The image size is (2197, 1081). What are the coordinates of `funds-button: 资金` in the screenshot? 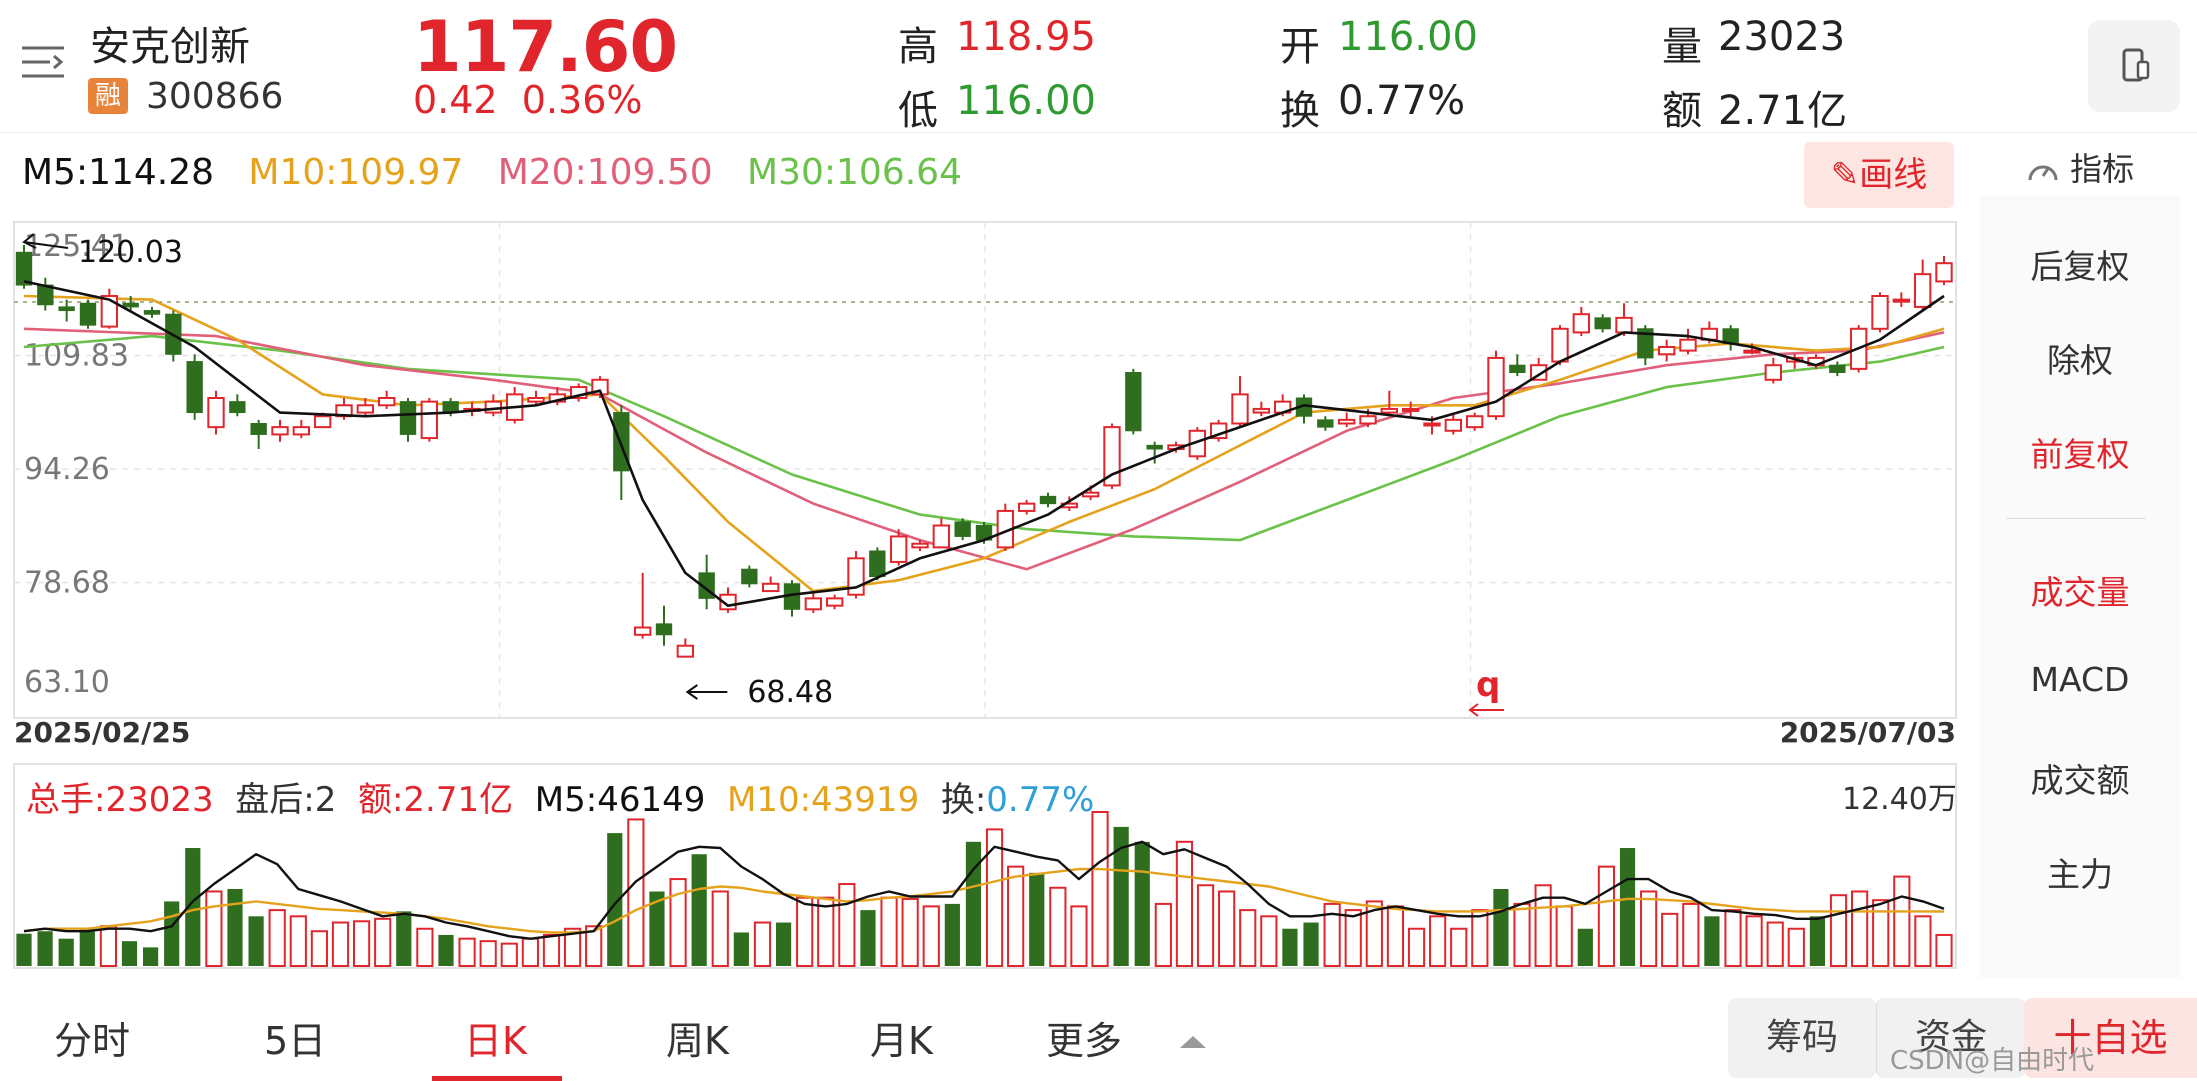 It's located at (1950, 1038).